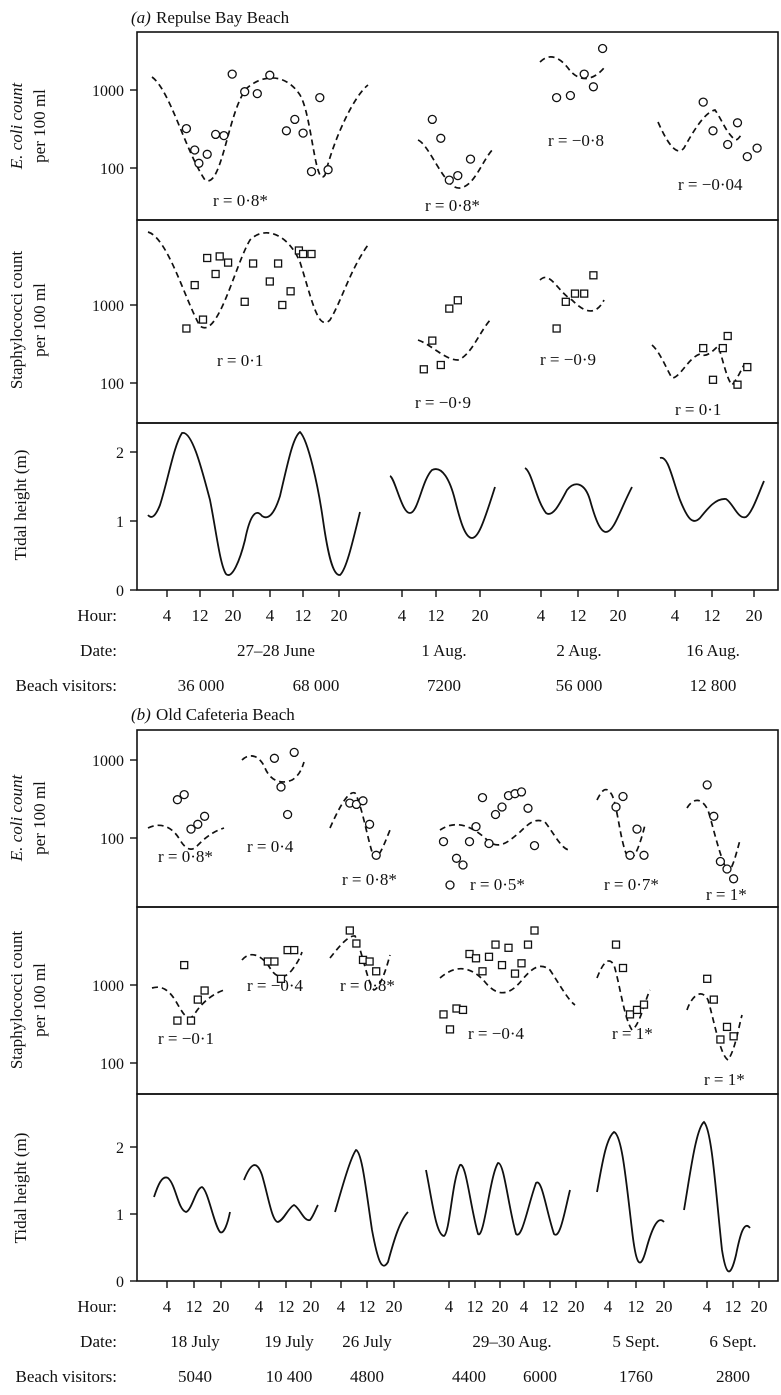 The image size is (781, 1395). I want to click on panel-b-visitors: 4400, so click(469, 1376).